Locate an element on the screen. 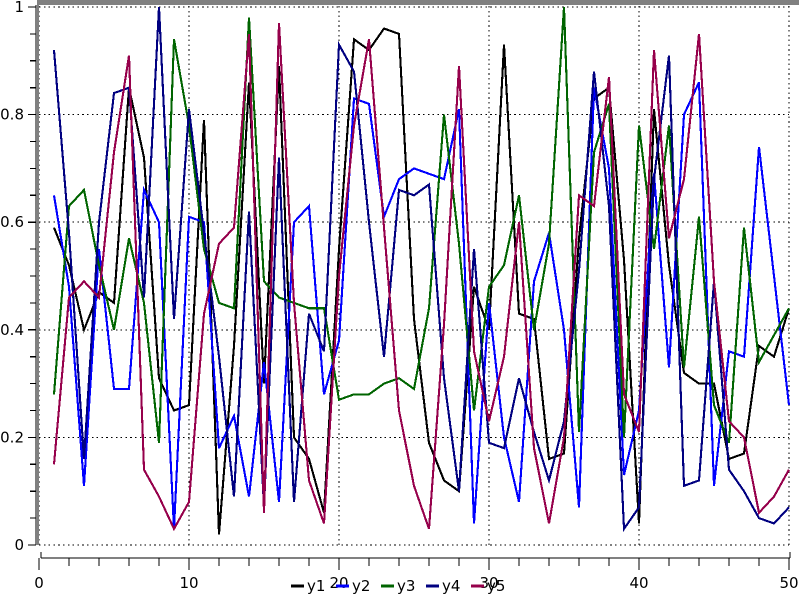 The height and width of the screenshot is (600, 800). legend-item-y3: y3 is located at coordinates (398, 586).